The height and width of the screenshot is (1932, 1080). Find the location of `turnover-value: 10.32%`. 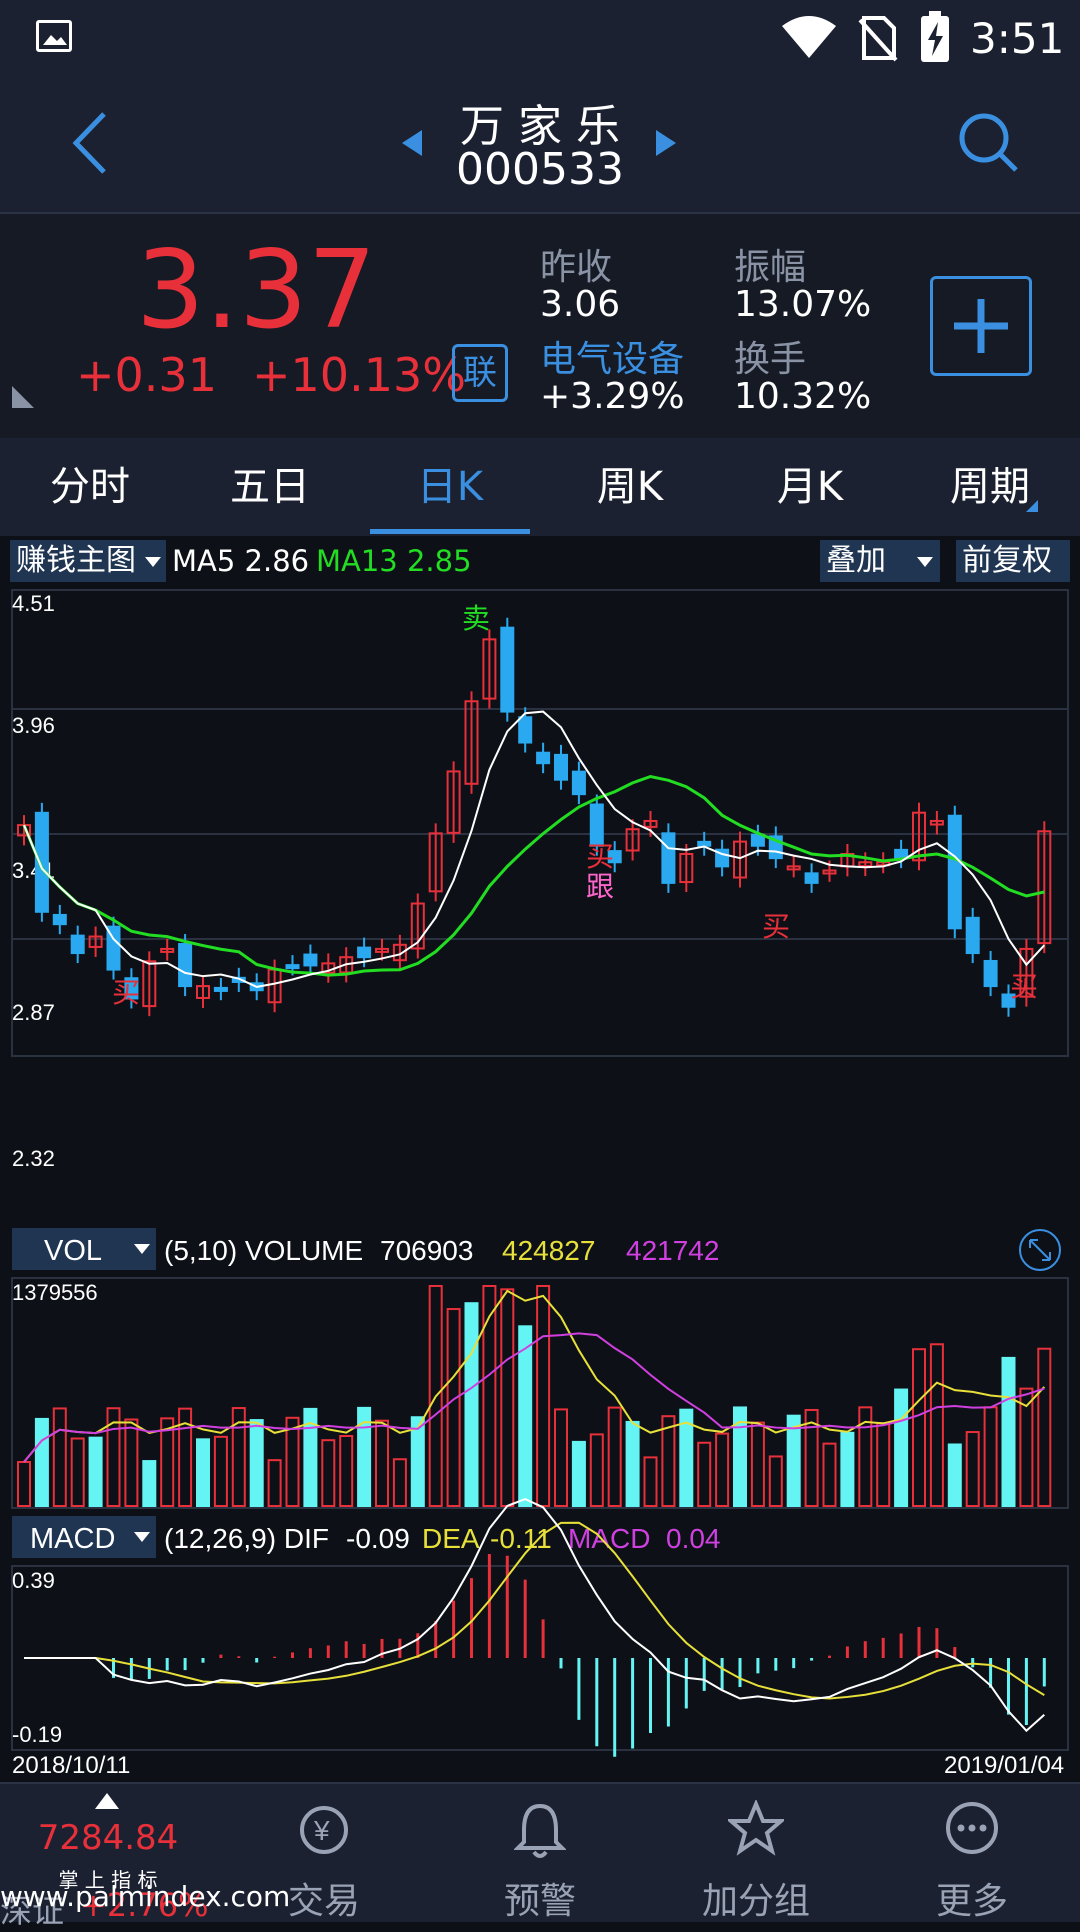

turnover-value: 10.32% is located at coordinates (803, 396).